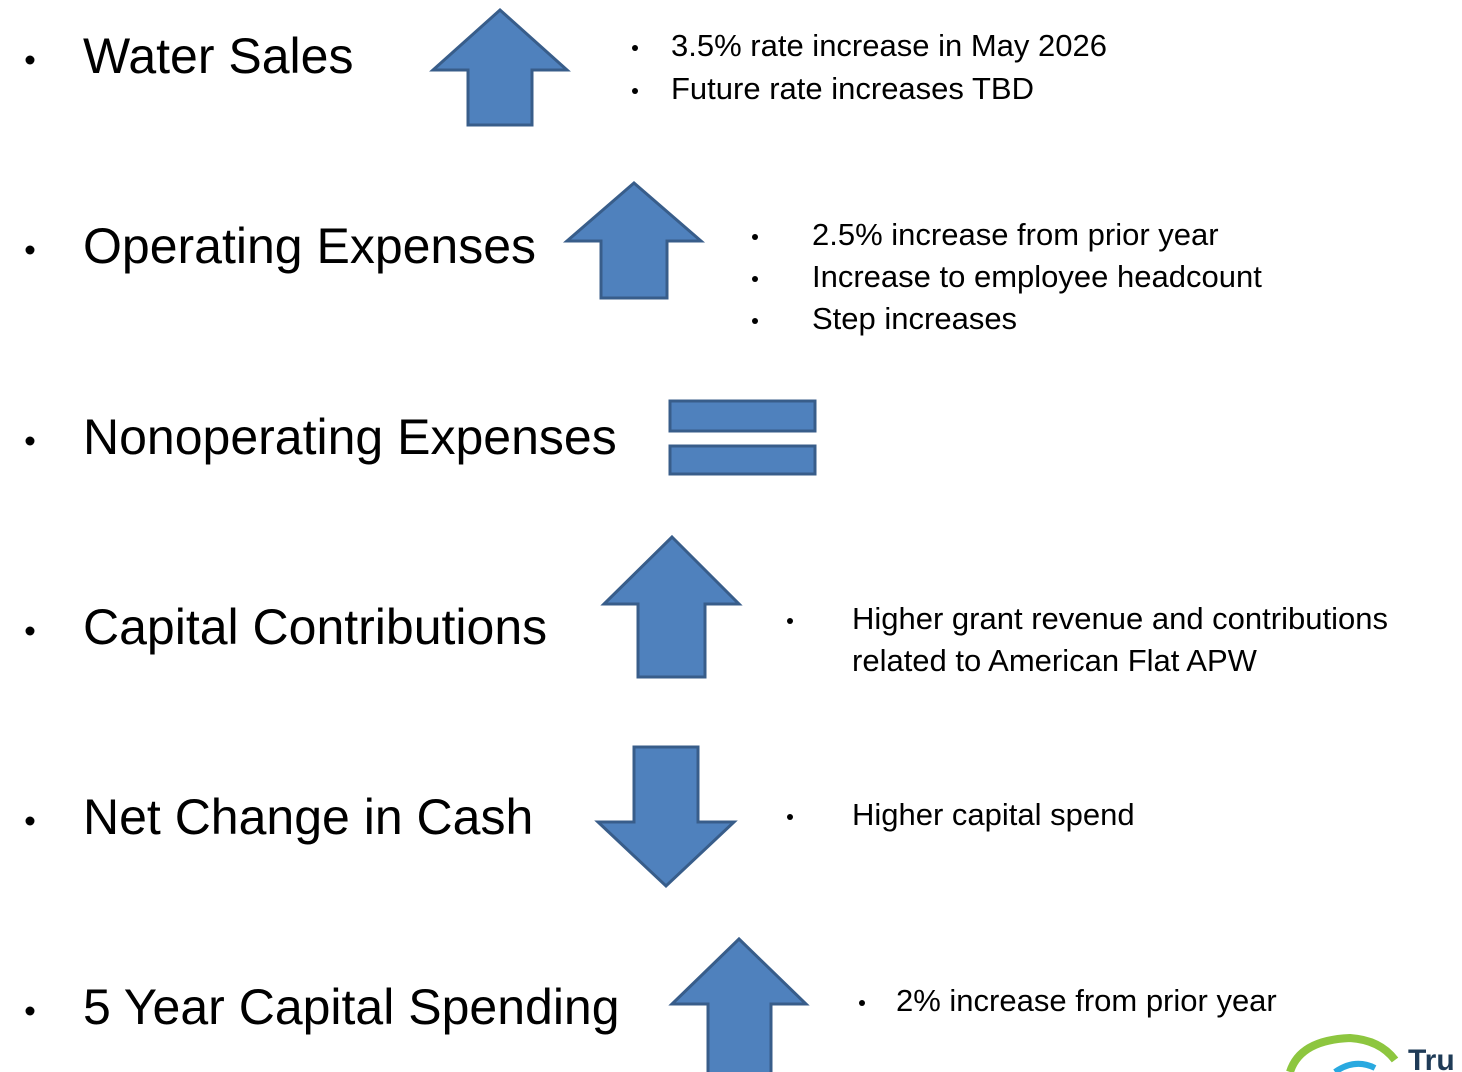 The width and height of the screenshot is (1462, 1072). I want to click on note-text: related to American Flat APW, so click(1055, 660).